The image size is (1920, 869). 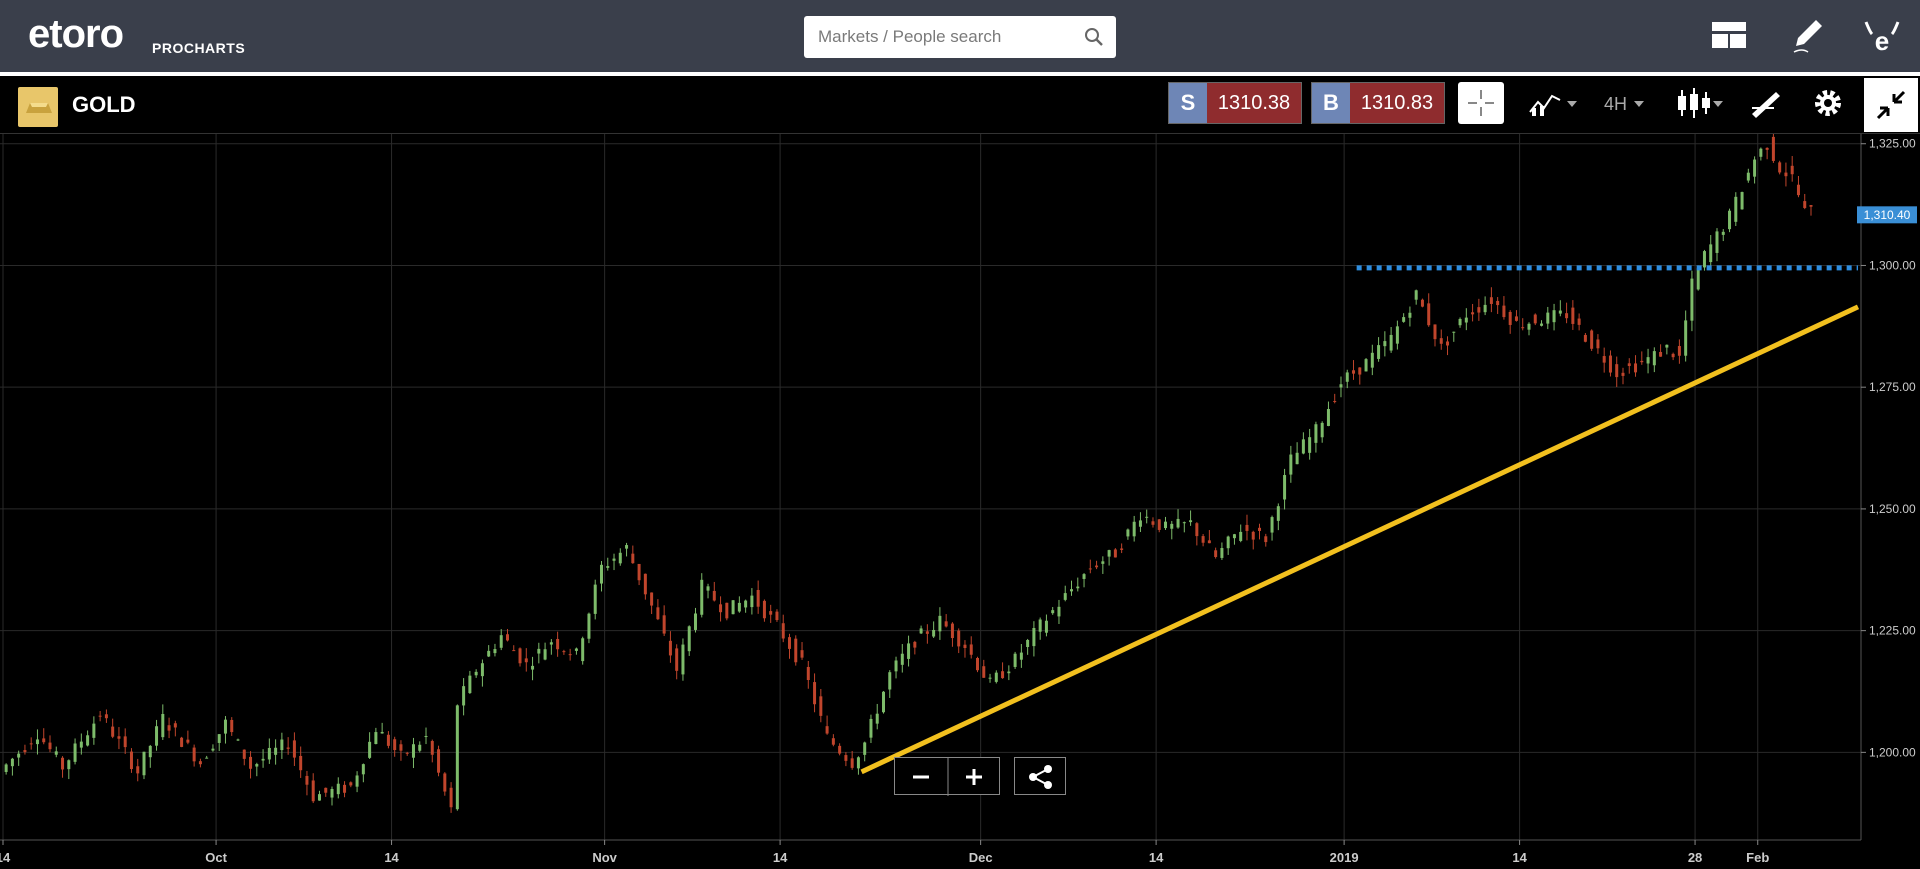 What do you see at coordinates (1481, 103) in the screenshot?
I see `crosshair-button` at bounding box center [1481, 103].